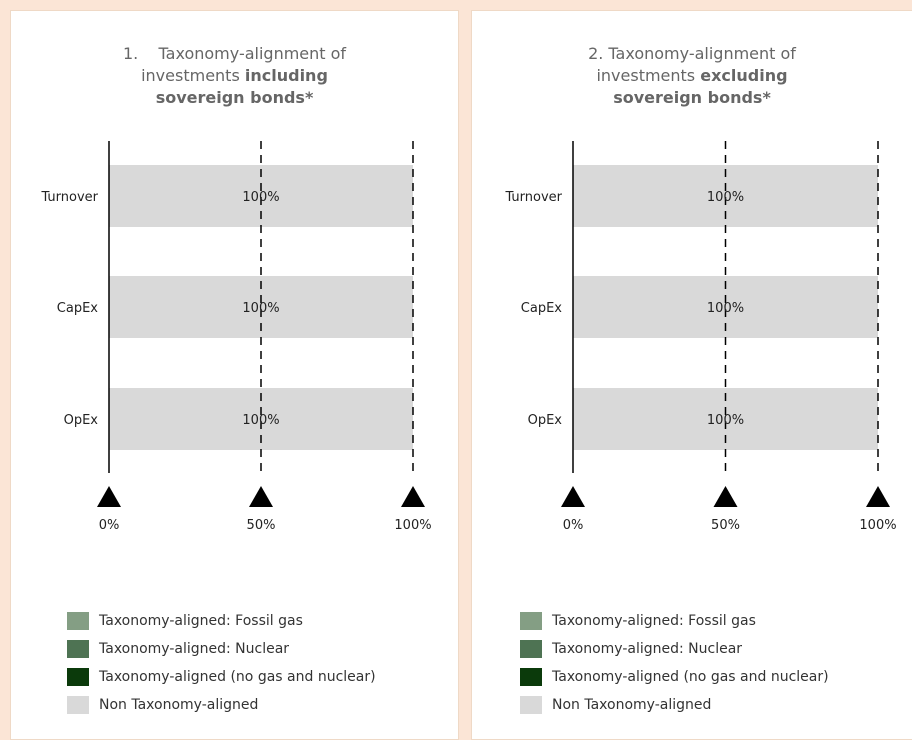 This screenshot has height=740, width=912. Describe the element at coordinates (596, 53) in the screenshot. I see `chart-title-prefix: 2.` at that location.